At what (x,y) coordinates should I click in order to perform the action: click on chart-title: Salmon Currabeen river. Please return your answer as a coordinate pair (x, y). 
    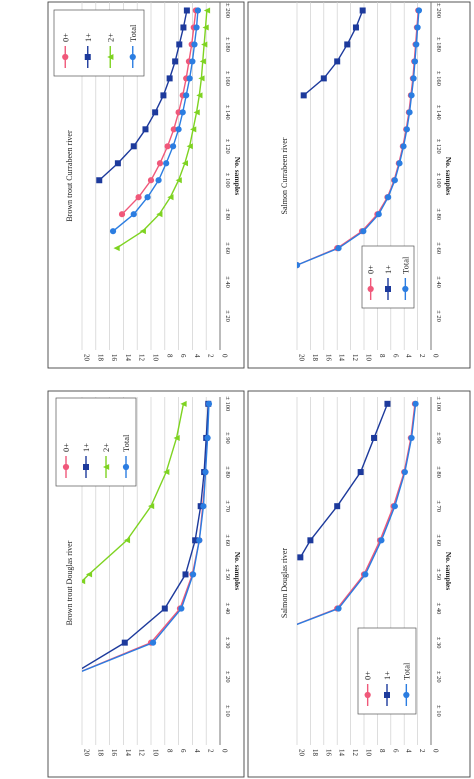
    Looking at the image, I should click on (284, 175).